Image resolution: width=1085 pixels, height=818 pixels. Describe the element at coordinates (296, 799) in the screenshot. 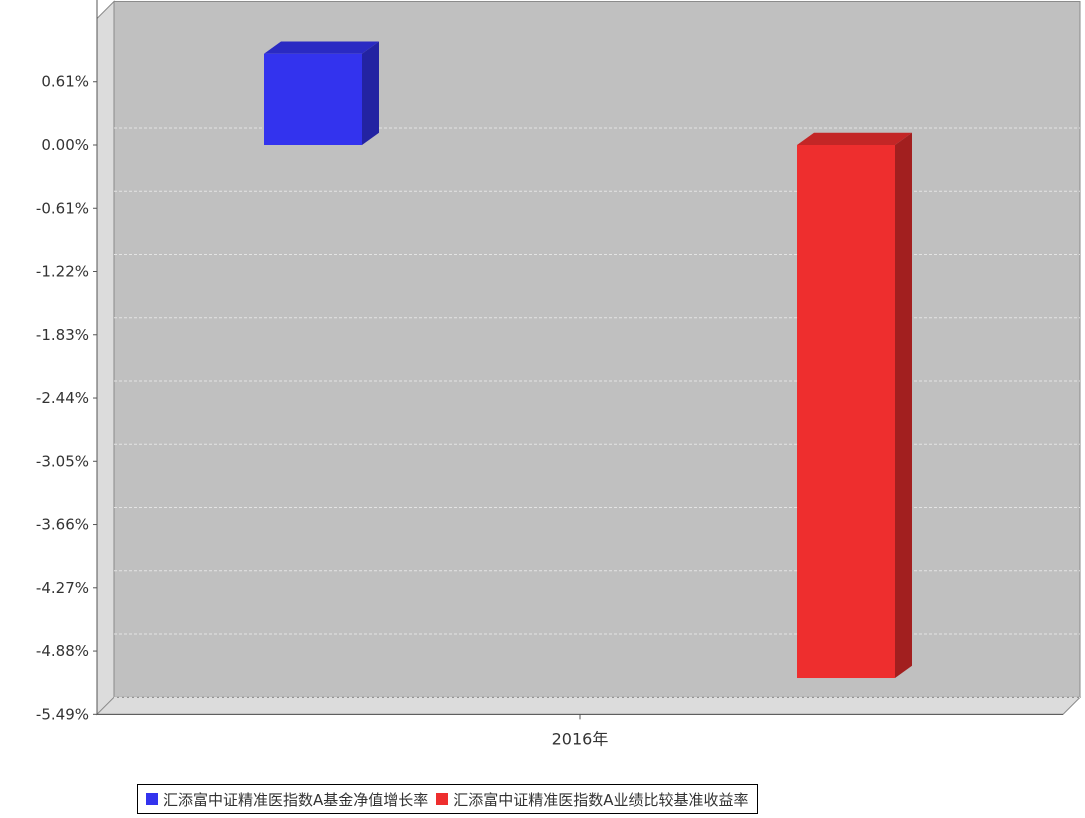

I see `legend-label-nav-growth: 汇添富中证精准医指数A基金净值增长率` at that location.